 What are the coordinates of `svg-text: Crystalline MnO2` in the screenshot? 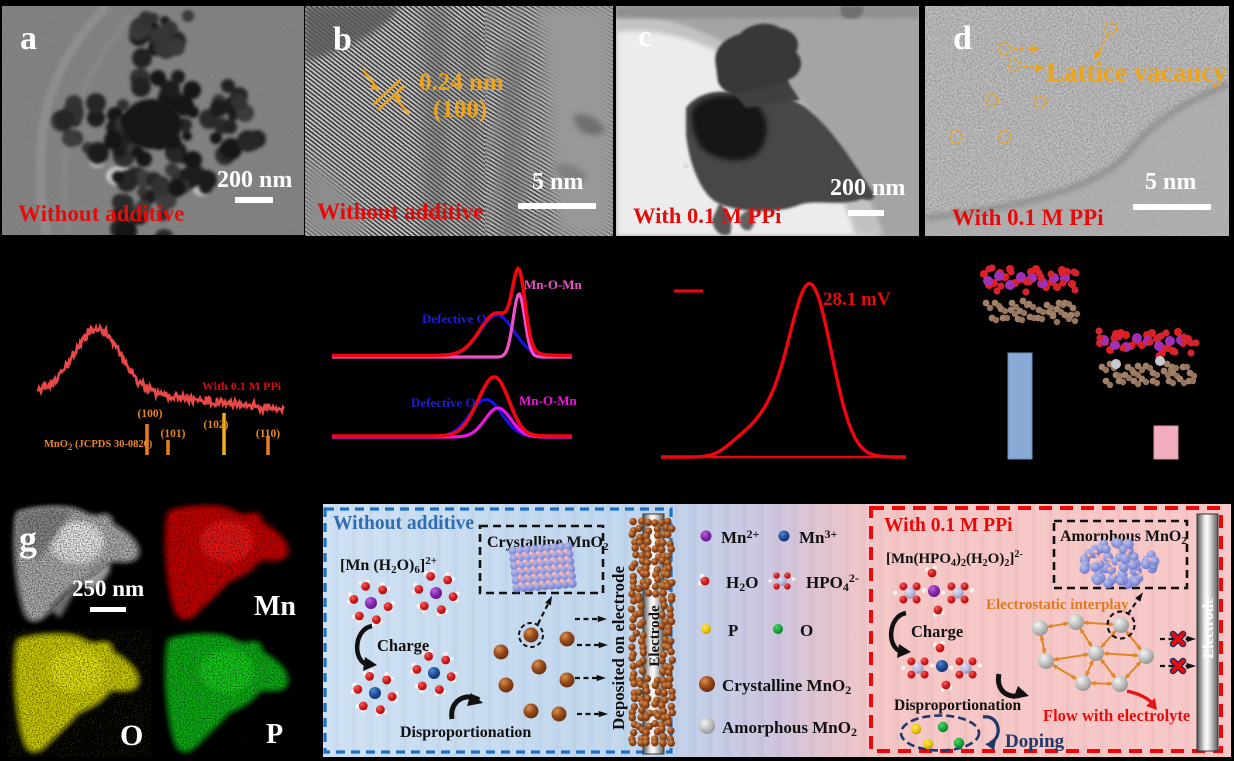 It's located at (786, 686).